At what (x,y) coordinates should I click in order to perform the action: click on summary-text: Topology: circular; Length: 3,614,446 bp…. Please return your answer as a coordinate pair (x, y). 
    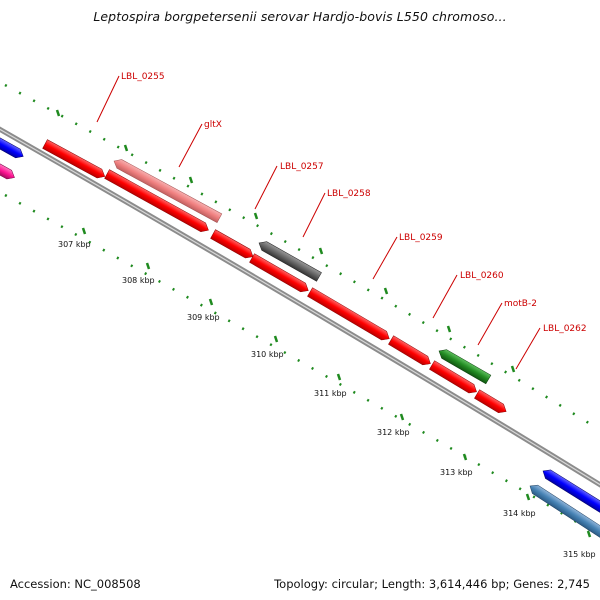
    Looking at the image, I should click on (432, 584).